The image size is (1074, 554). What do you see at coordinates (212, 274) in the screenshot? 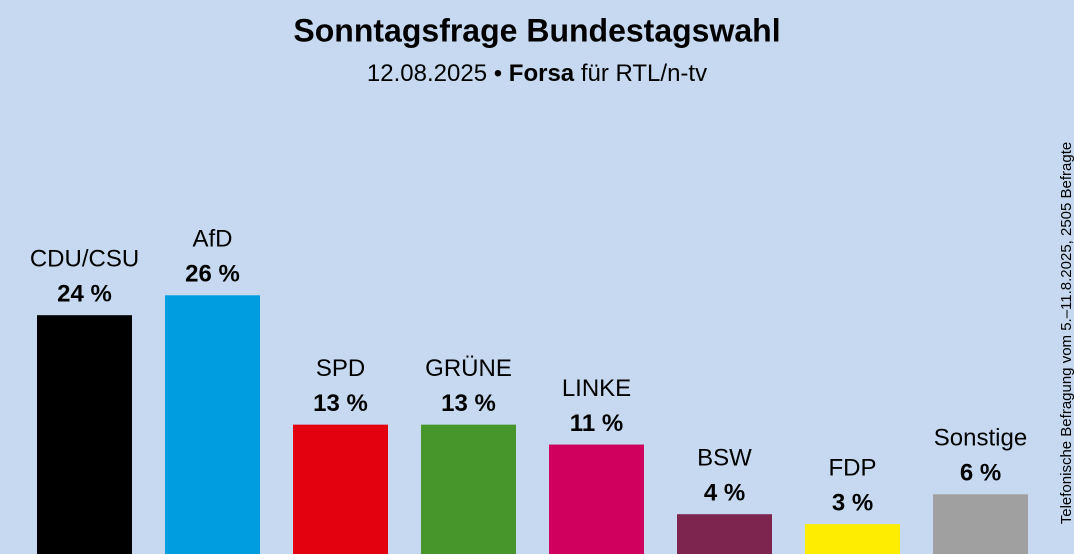
I see `value-label: 26 %` at bounding box center [212, 274].